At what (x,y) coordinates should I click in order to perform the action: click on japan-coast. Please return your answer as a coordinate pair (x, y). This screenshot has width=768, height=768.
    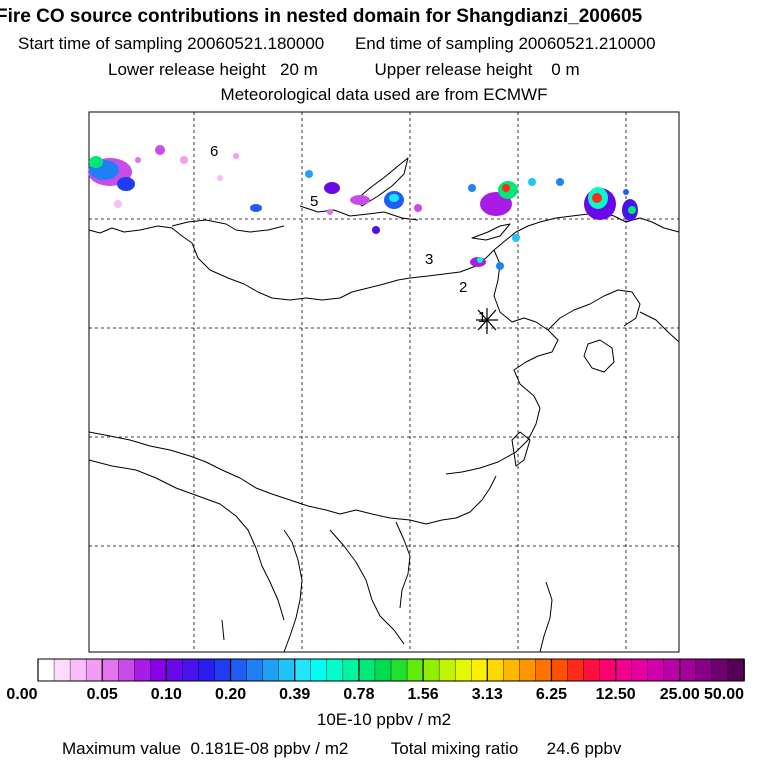
    Looking at the image, I should click on (659, 327).